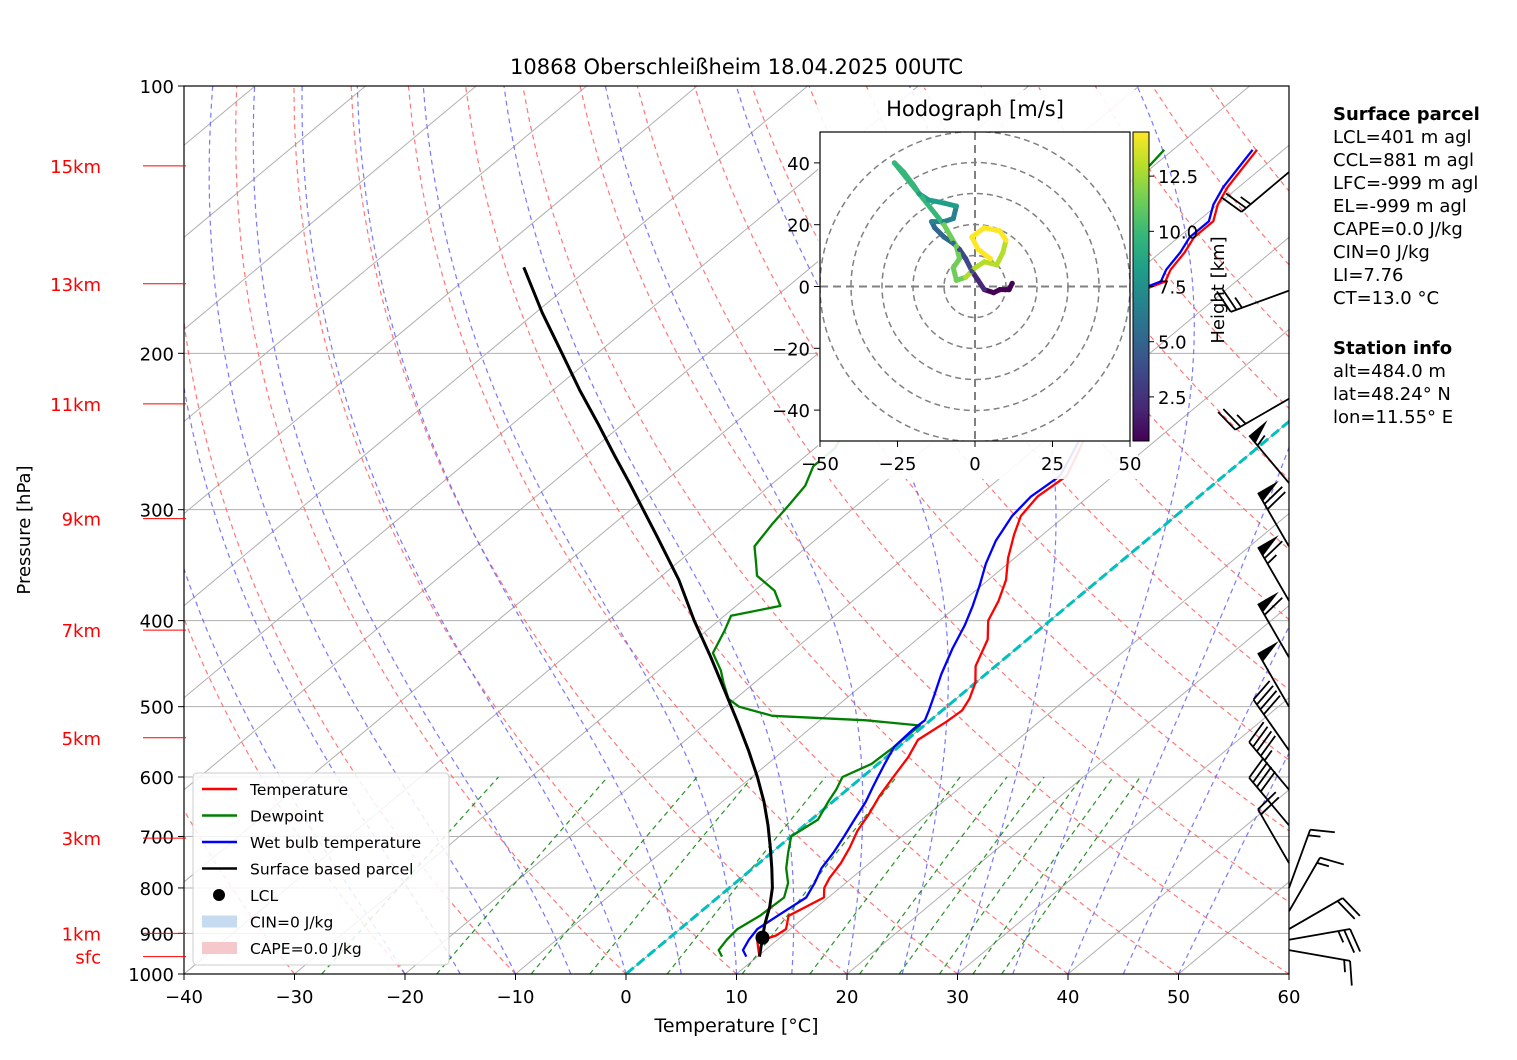 Image resolution: width=1517 pixels, height=1060 pixels. I want to click on hodo-x-tick-label: −50, so click(820, 464).